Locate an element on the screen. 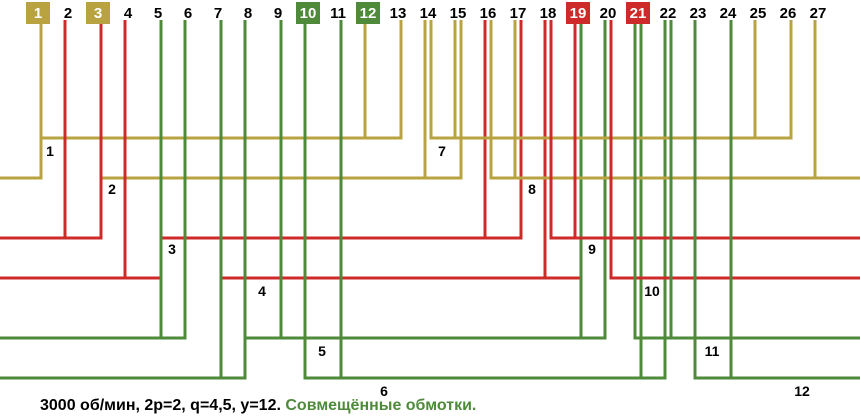  slot-23: 23 is located at coordinates (698, 13).